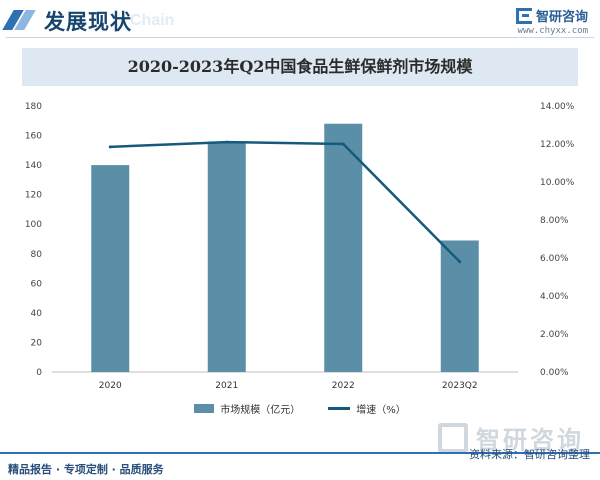 This screenshot has height=480, width=600. Describe the element at coordinates (554, 297) in the screenshot. I see `y2-tick-label: 4.00%` at that location.